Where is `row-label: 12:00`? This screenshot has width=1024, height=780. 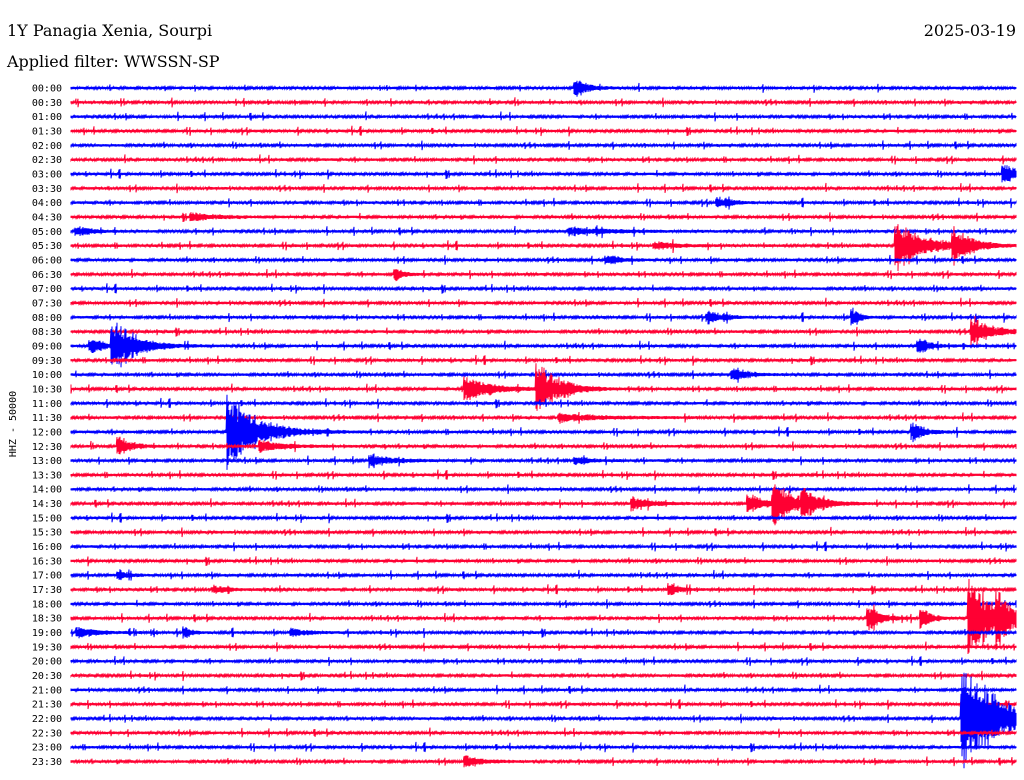 row-label: 12:00 is located at coordinates (47, 432).